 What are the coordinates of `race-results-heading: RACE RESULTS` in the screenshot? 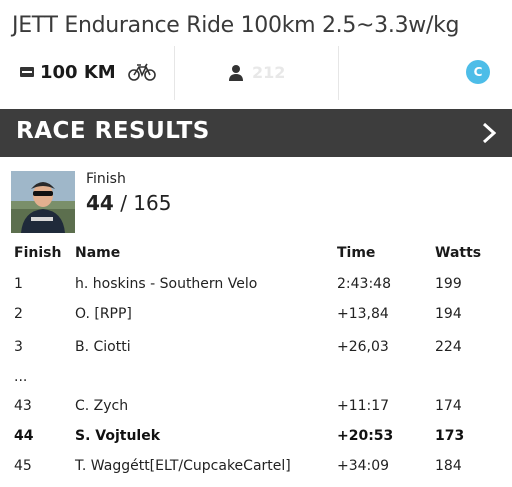 It's located at (113, 131).